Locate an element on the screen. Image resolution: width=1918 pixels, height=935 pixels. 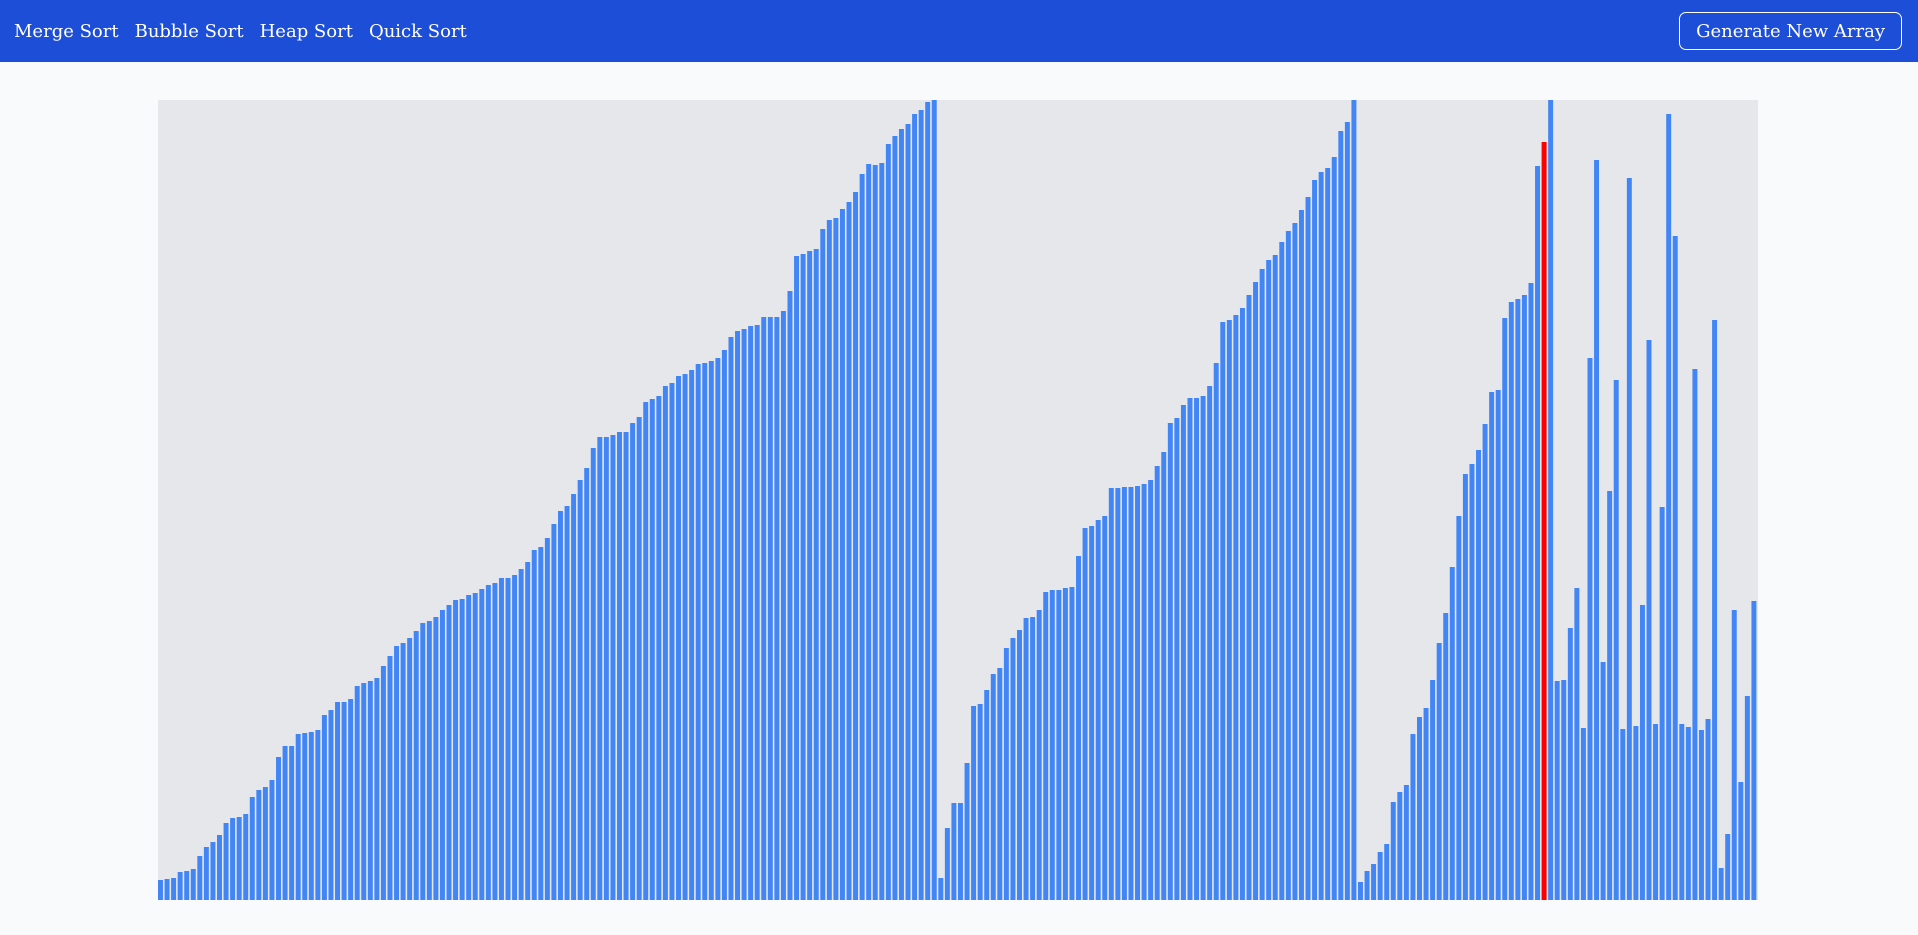
nav-link-heap-sort: Heap Sort is located at coordinates (306, 31).